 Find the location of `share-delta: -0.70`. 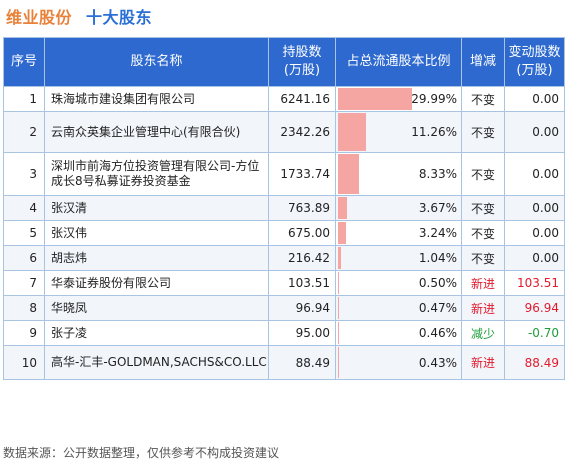

share-delta: -0.70 is located at coordinates (534, 333).